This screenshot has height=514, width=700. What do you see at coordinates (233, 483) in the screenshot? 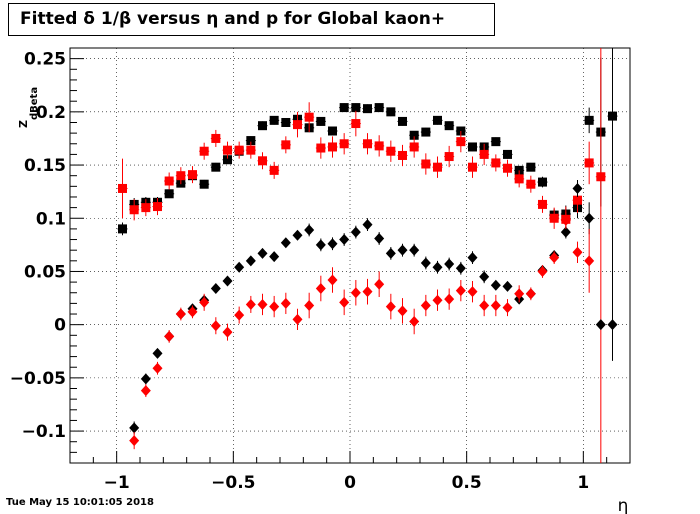
I see `x-tick-label: −0.5` at bounding box center [233, 483].